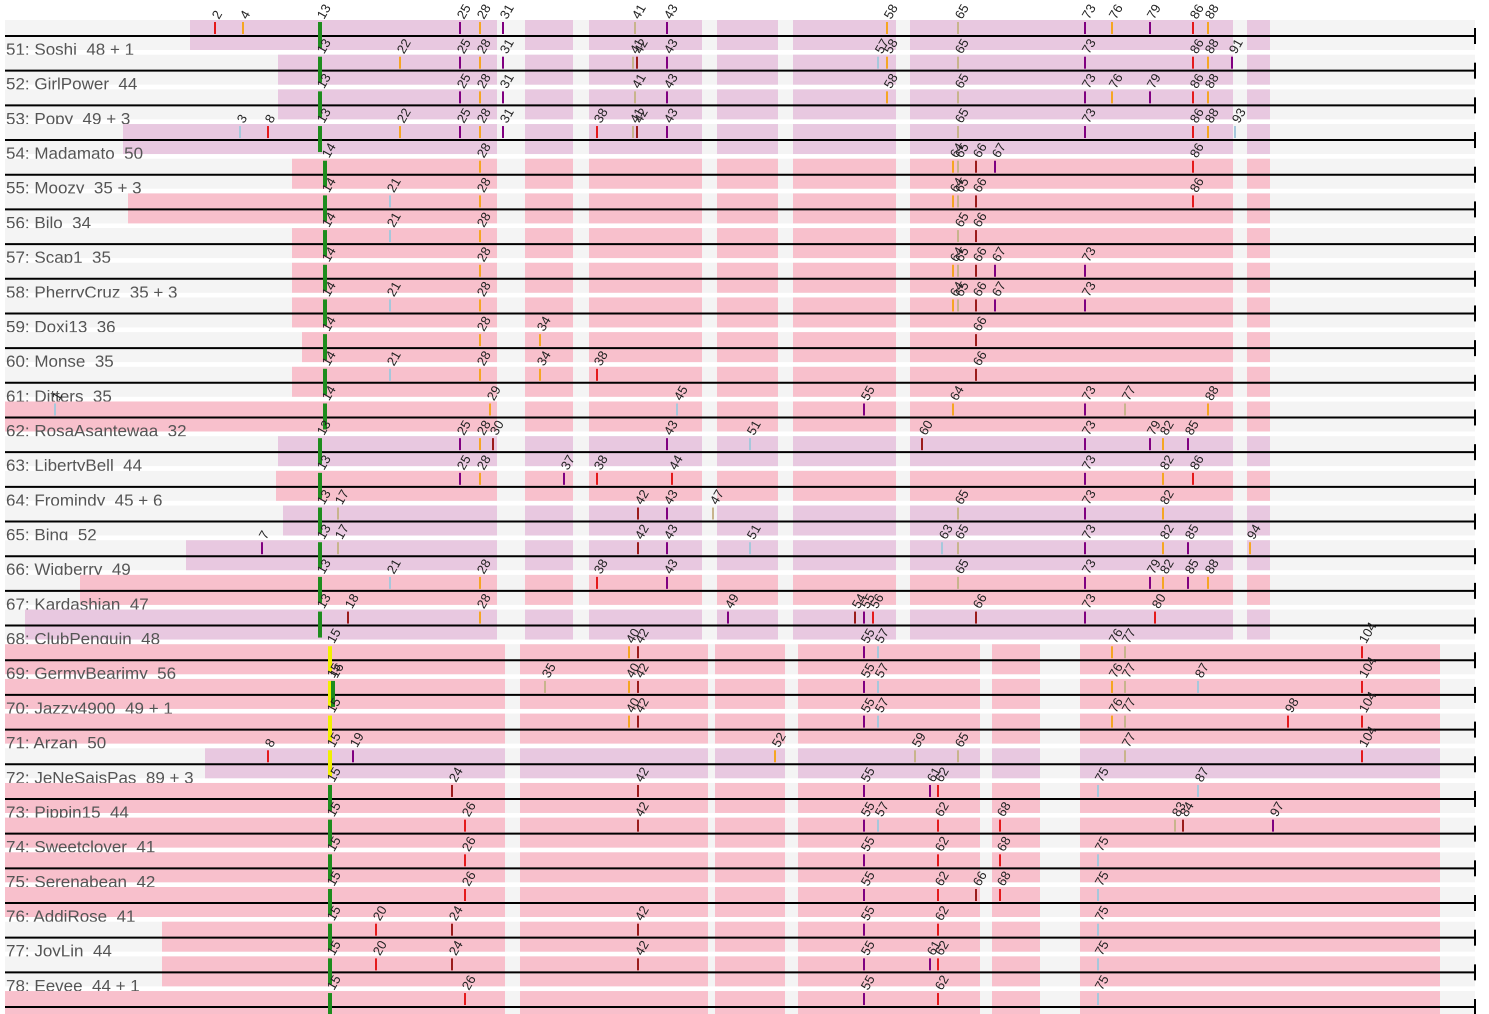 Image resolution: width=1489 pixels, height=1014 pixels. Describe the element at coordinates (999, 289) in the screenshot. I see `gene-label: 67` at that location.